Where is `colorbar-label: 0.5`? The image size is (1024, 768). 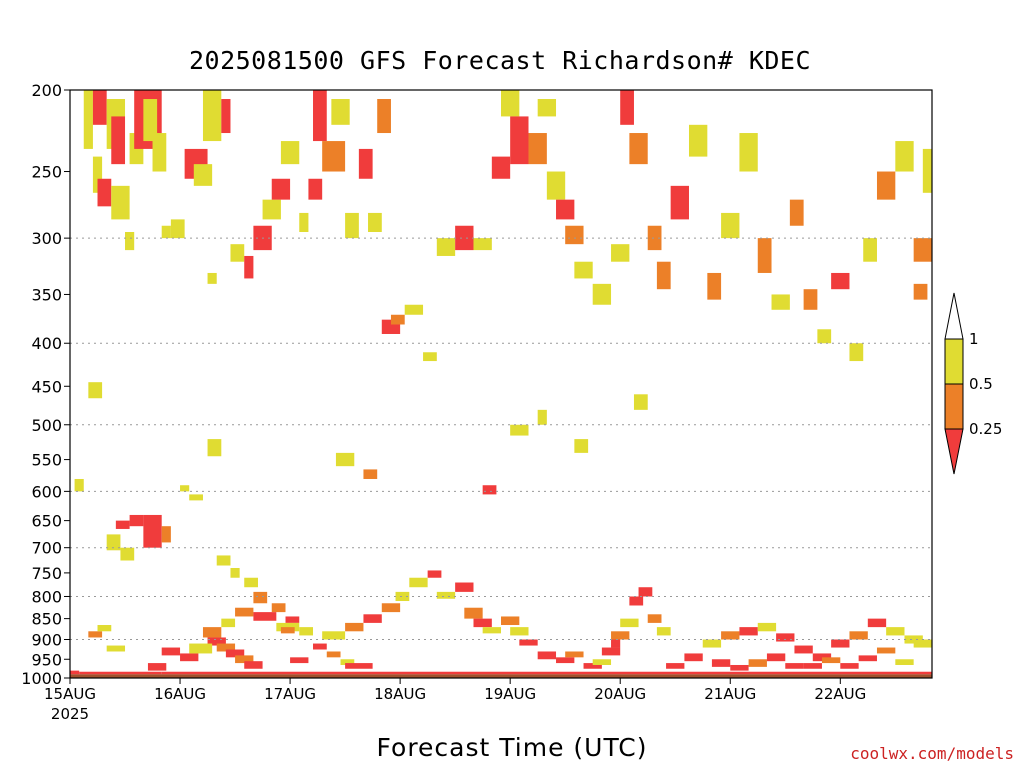
colorbar-label: 0.5 is located at coordinates (981, 384).